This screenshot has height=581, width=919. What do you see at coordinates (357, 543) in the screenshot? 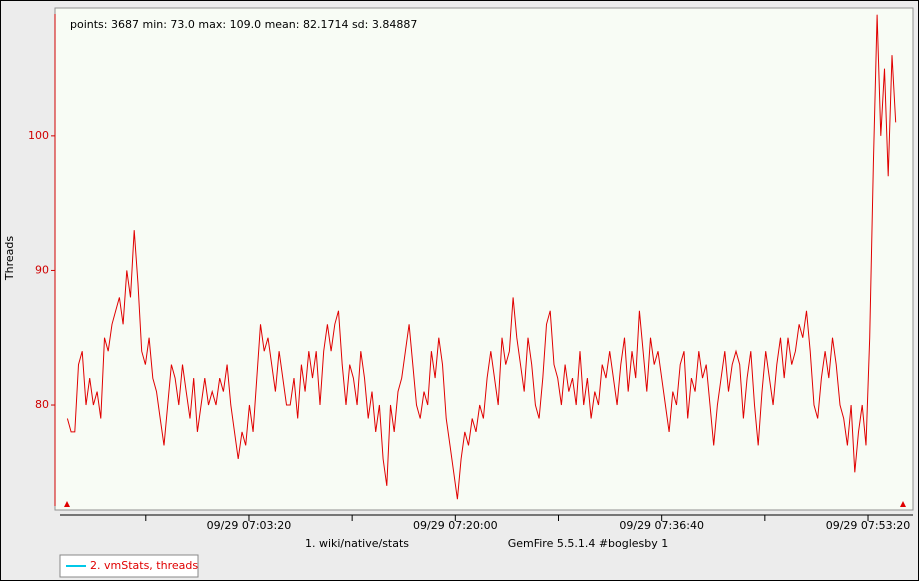
I see `x-label-left: 1. wiki/native/stats` at bounding box center [357, 543].